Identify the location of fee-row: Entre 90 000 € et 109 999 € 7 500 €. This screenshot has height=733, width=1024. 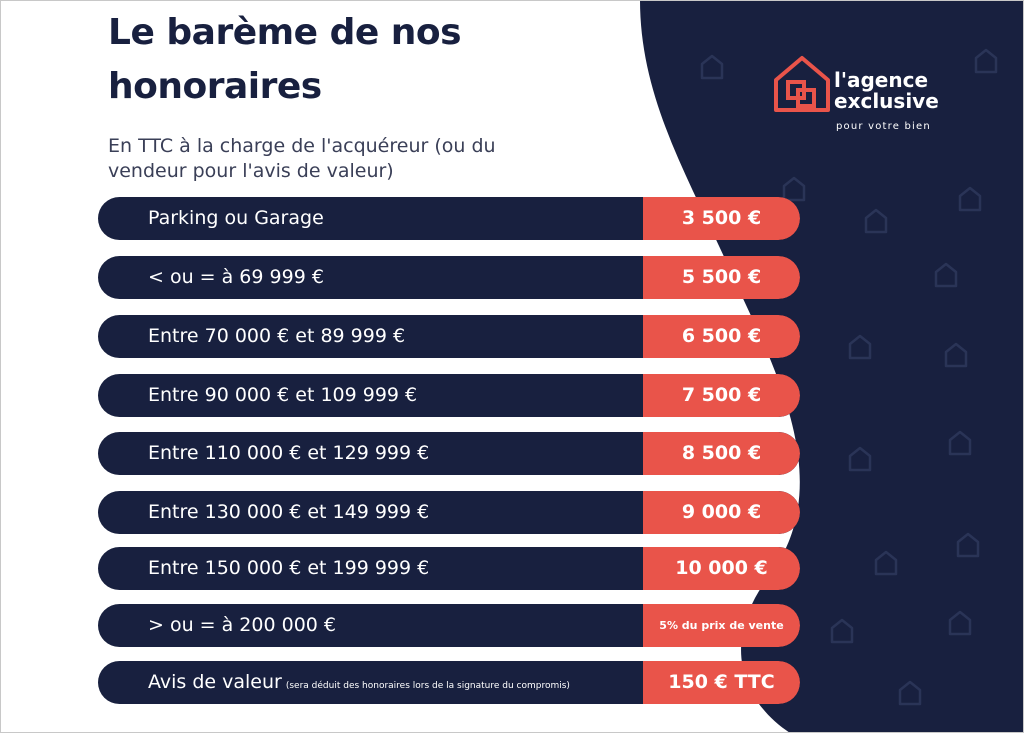
(449, 395).